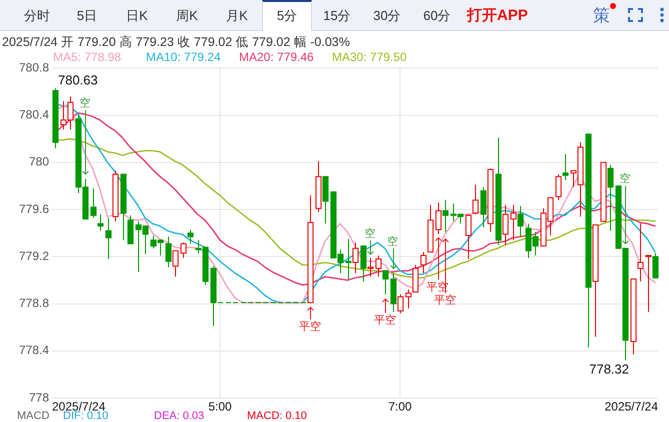 Image resolution: width=669 pixels, height=422 pixels. What do you see at coordinates (220, 407) in the screenshot?
I see `x-tick-label: 5:00` at bounding box center [220, 407].